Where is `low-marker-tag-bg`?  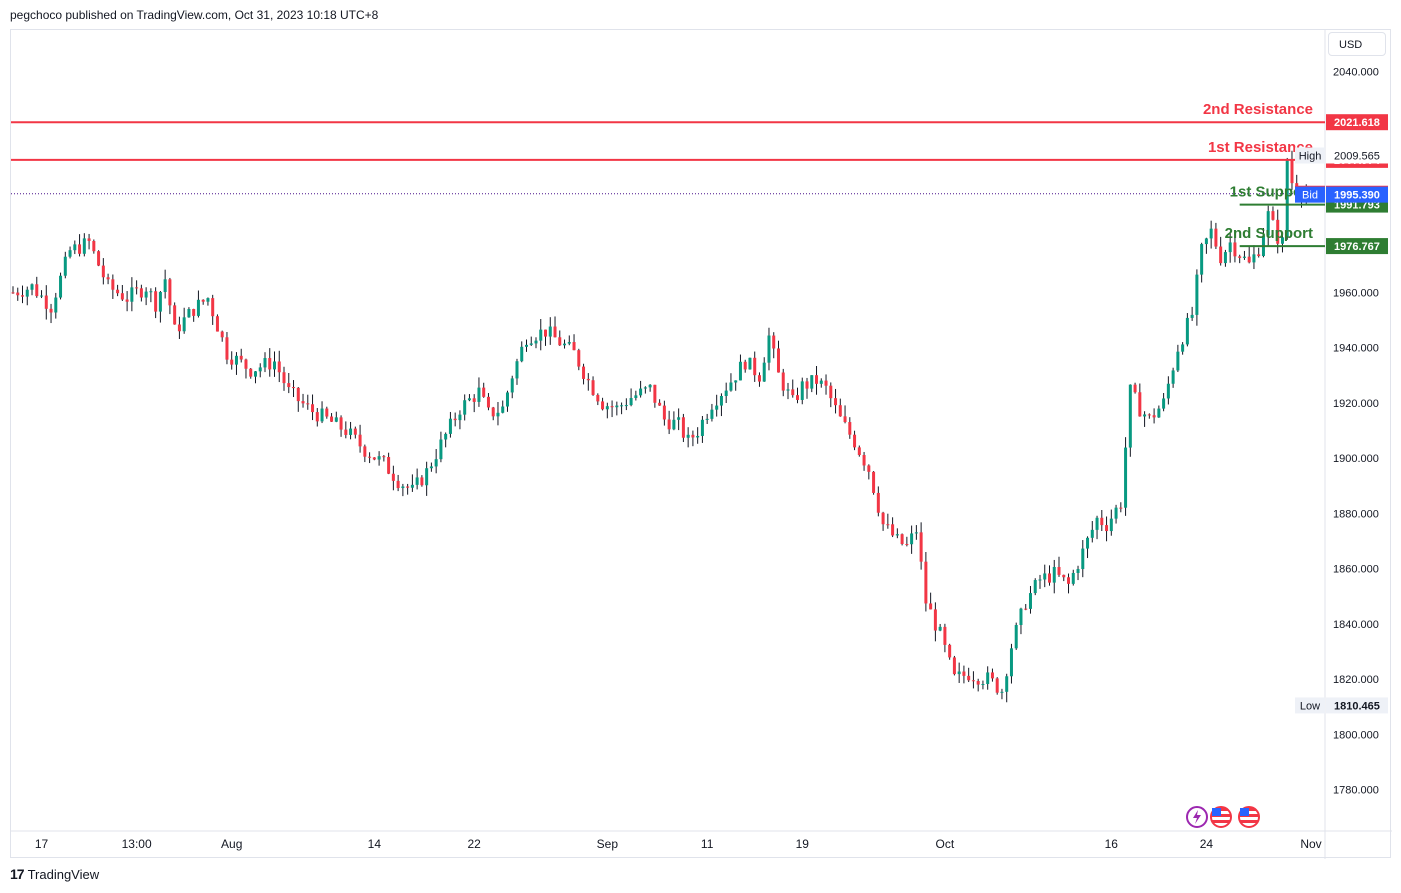
low-marker-tag-bg is located at coordinates (1310, 705).